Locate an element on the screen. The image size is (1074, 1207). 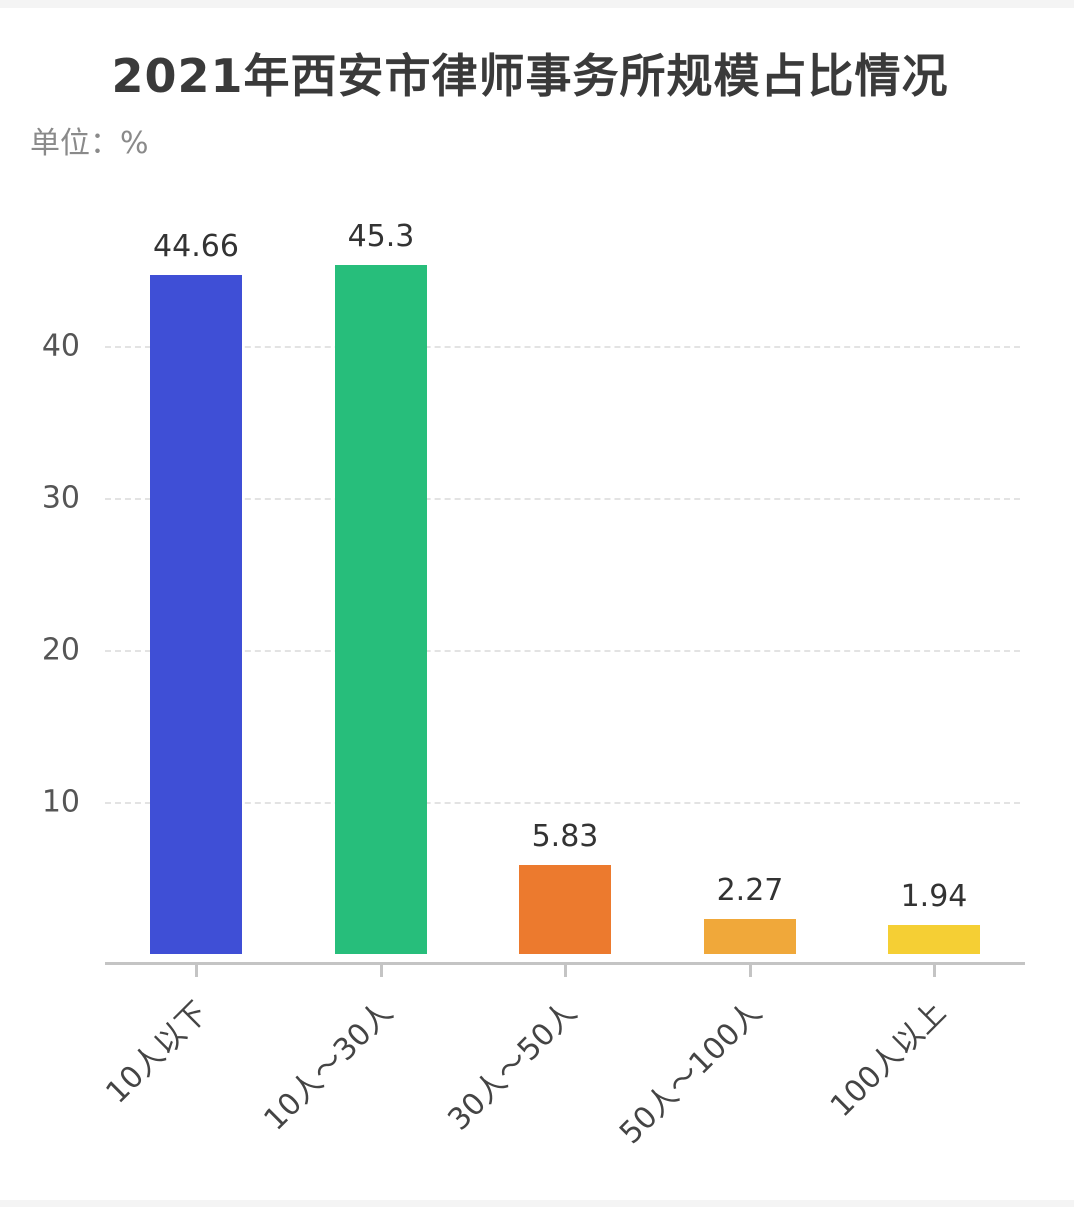
bar-value-label: 1.94 is located at coordinates (934, 896).